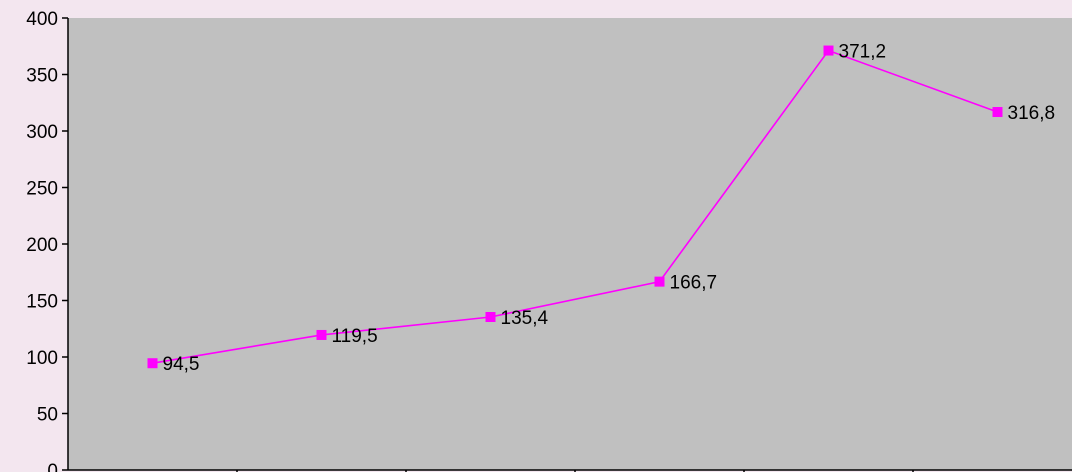  I want to click on data-label: 316,8, so click(1032, 113).